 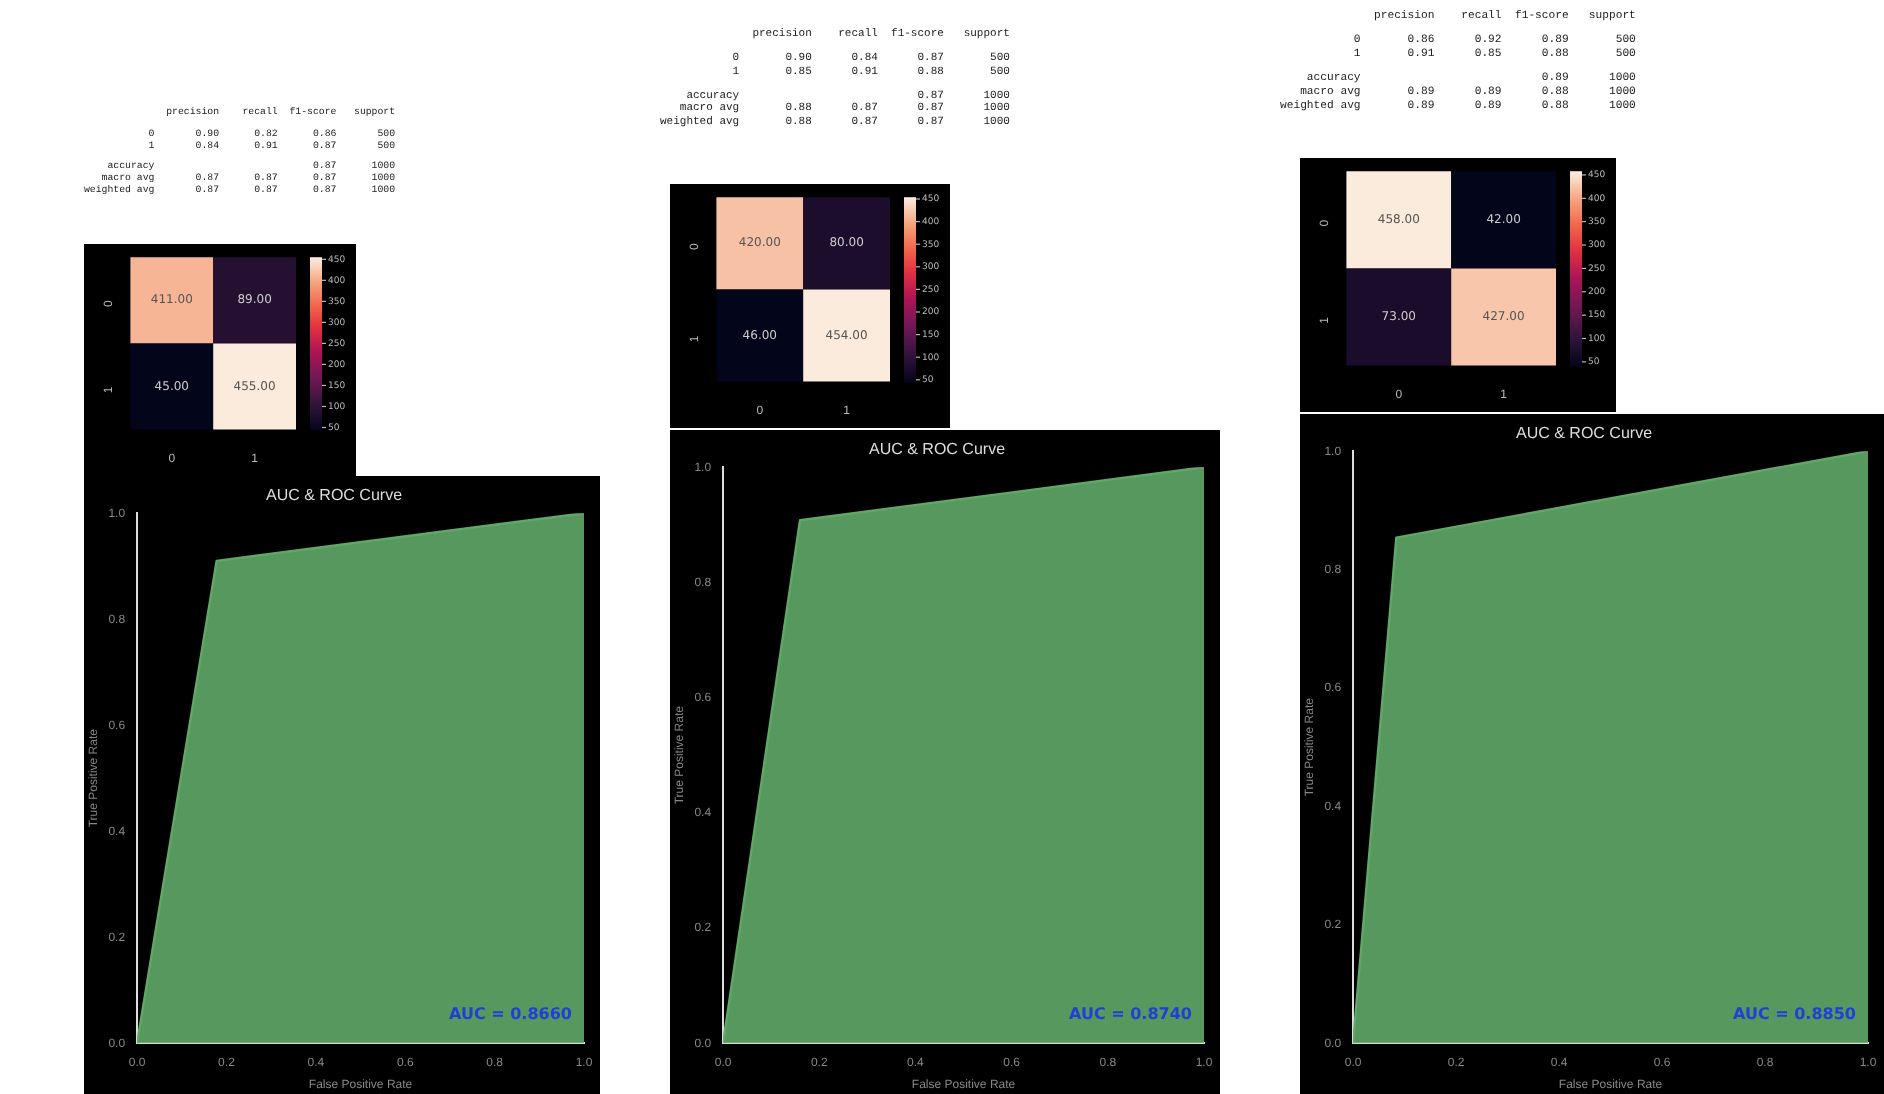 What do you see at coordinates (511, 1014) in the screenshot?
I see `annotation: AUC = 0.8660` at bounding box center [511, 1014].